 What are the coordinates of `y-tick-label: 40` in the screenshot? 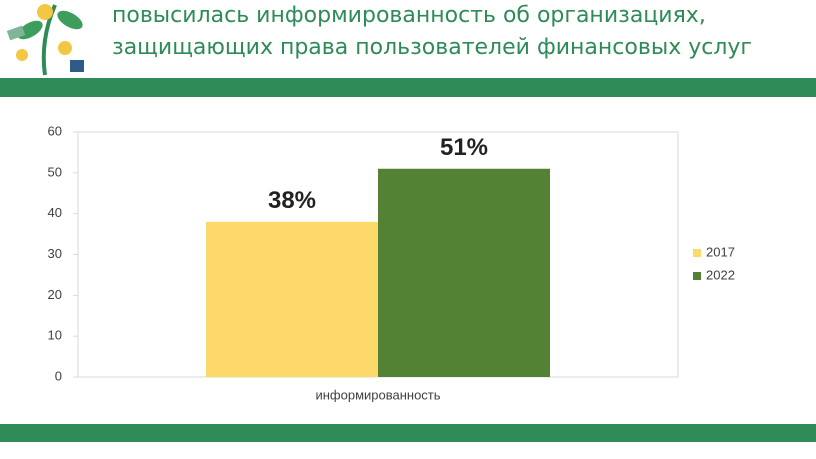 It's located at (55, 212).